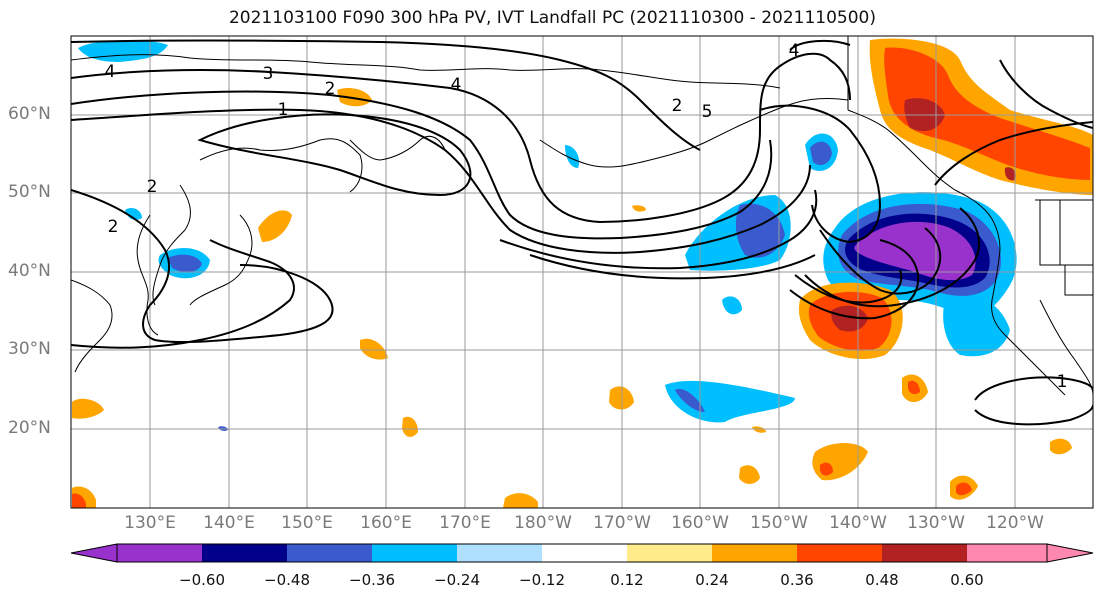 The height and width of the screenshot is (601, 1105). I want to click on colorbar-tick: −0.48, so click(287, 580).